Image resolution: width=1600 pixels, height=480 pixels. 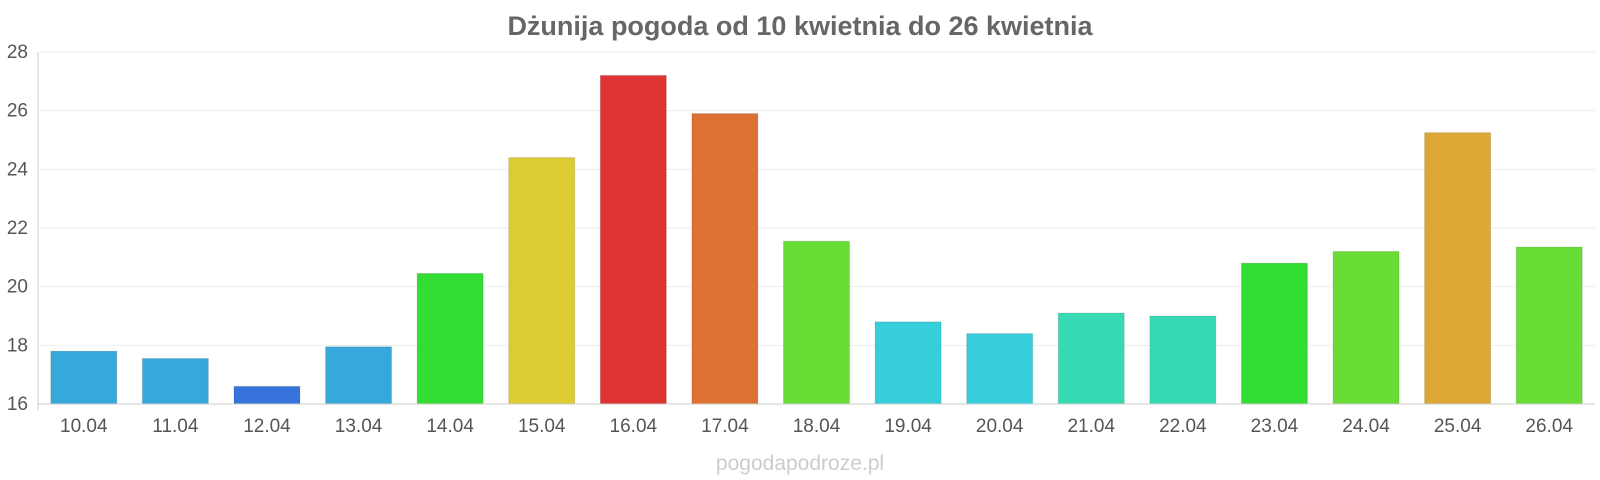 What do you see at coordinates (1000, 426) in the screenshot?
I see `x-tick-label: 20.04` at bounding box center [1000, 426].